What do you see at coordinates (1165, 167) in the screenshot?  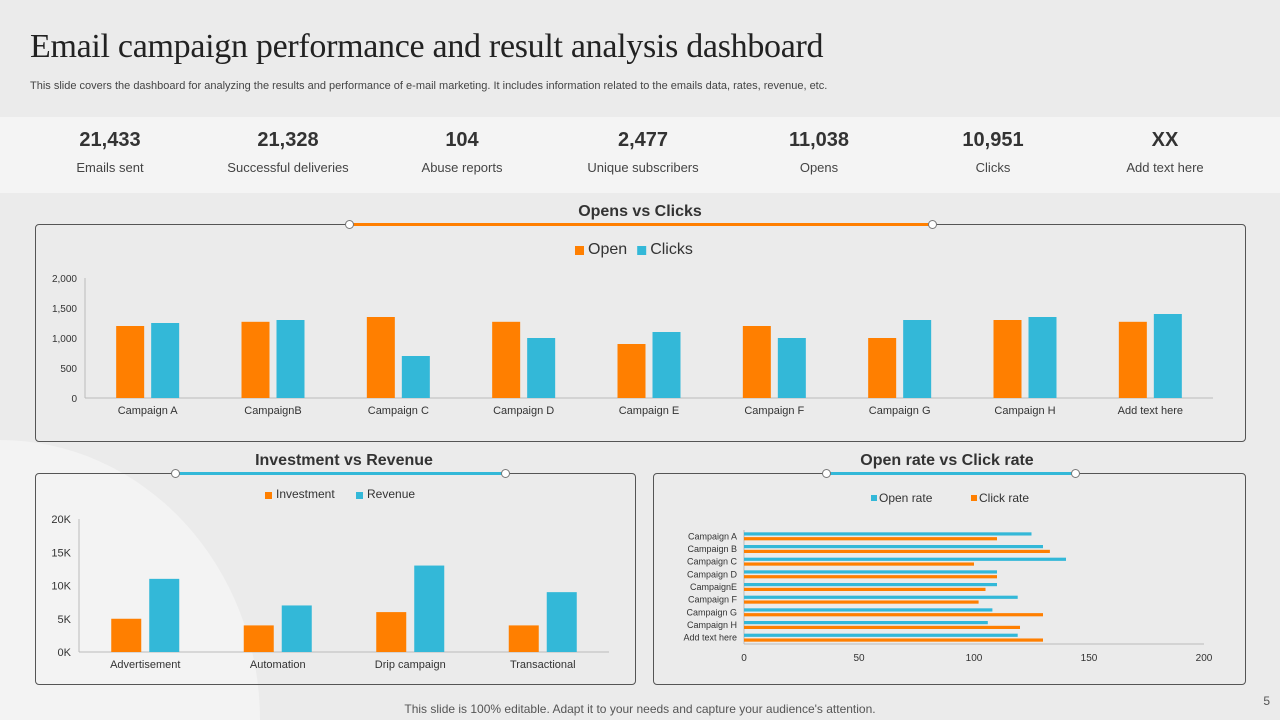 I see `kpi-label: Add text here` at bounding box center [1165, 167].